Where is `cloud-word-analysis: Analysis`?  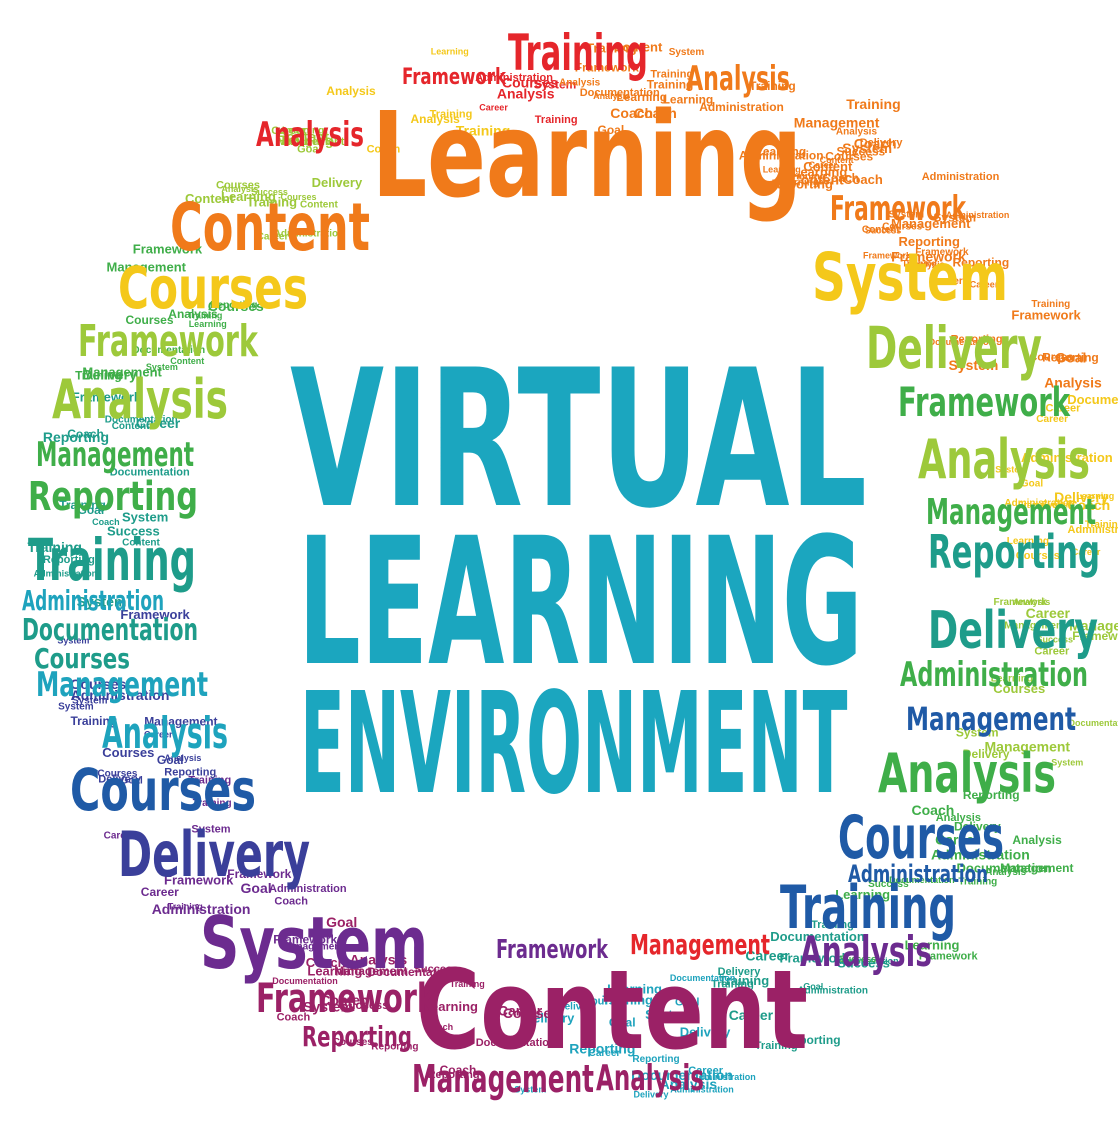
cloud-word-analysis: Analysis is located at coordinates (650, 1078).